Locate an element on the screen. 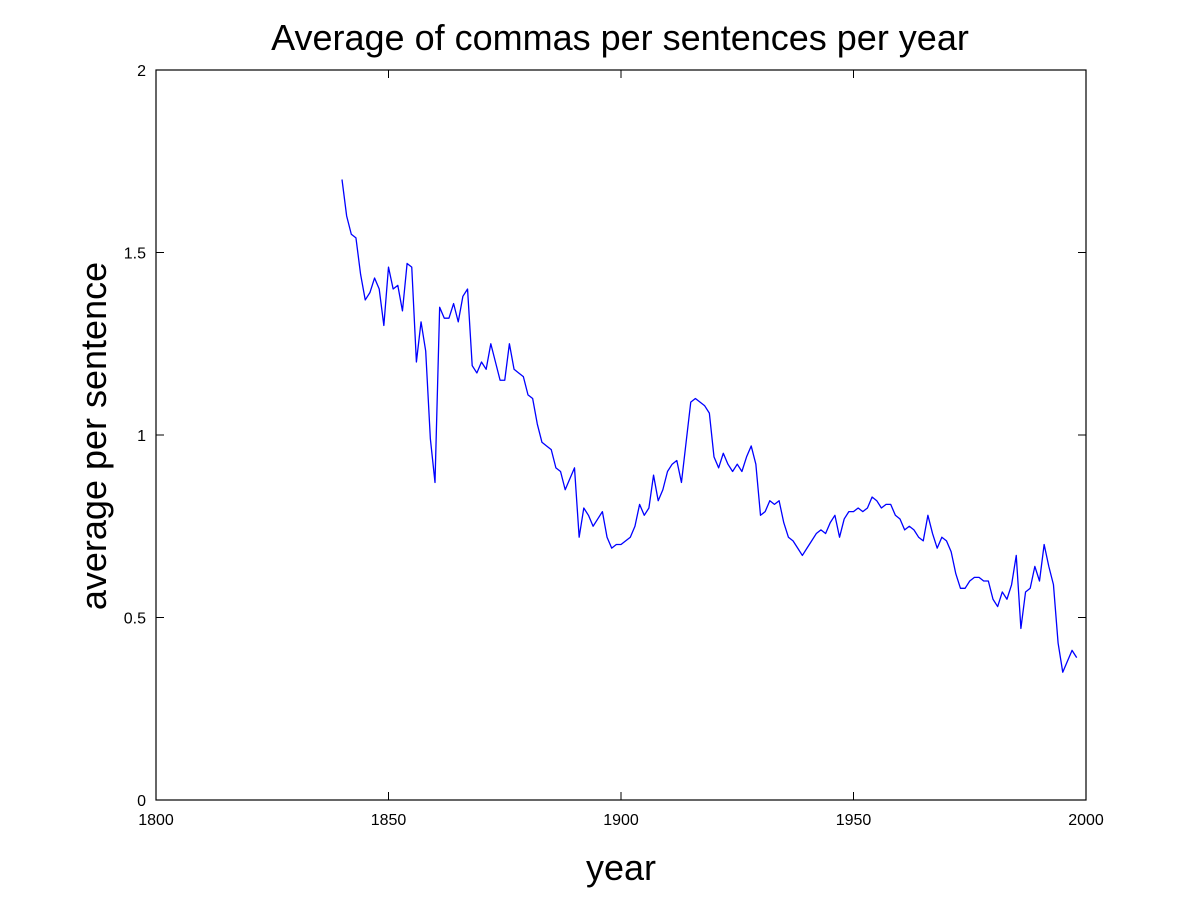  x-tick-label: 1950 is located at coordinates (854, 820).